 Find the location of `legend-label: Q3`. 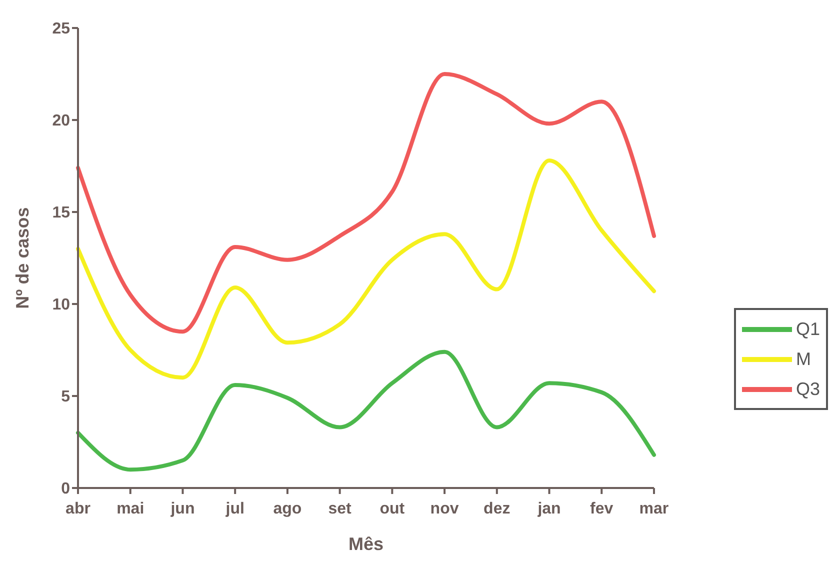

legend-label: Q3 is located at coordinates (808, 389).